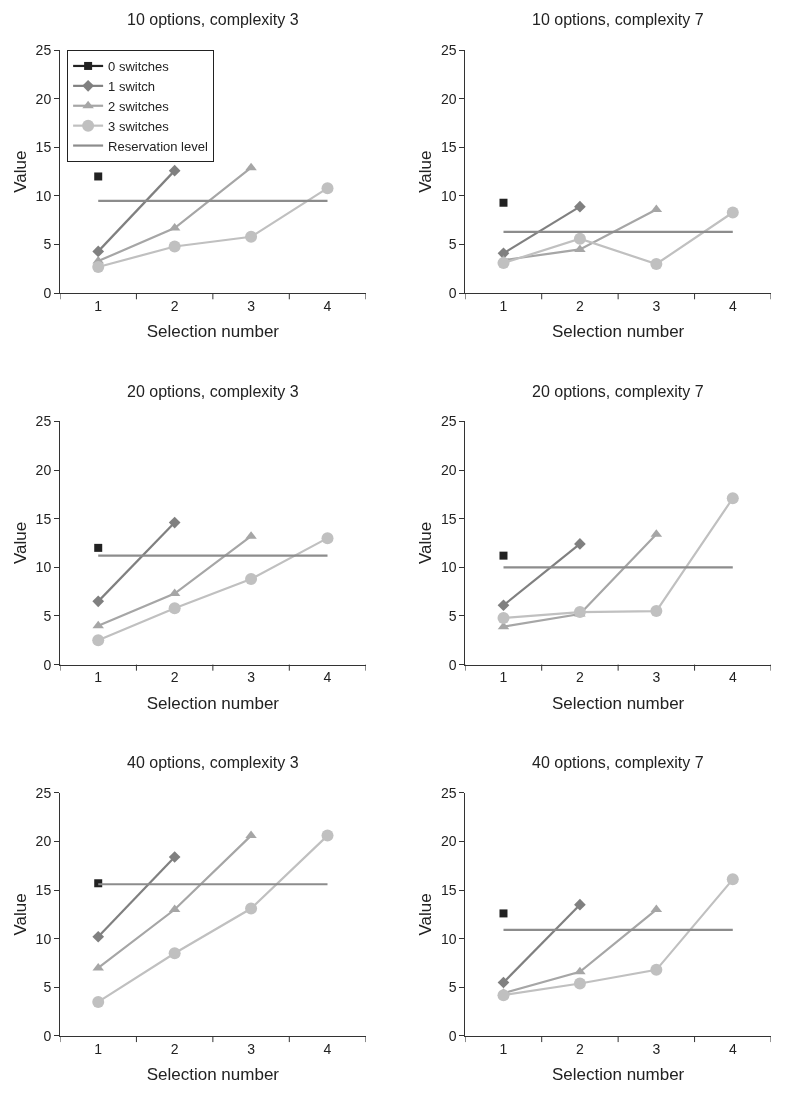  I want to click on legend-label: Reservation level, so click(158, 146).